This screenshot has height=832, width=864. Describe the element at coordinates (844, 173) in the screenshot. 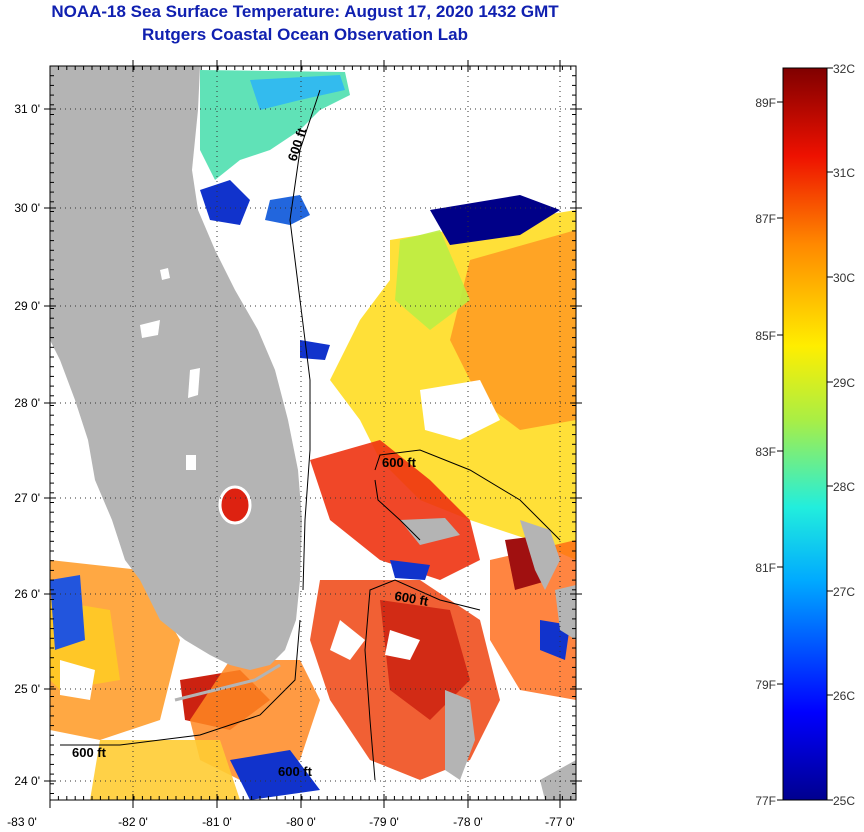

I see `colorbar-label-c: 31C` at that location.